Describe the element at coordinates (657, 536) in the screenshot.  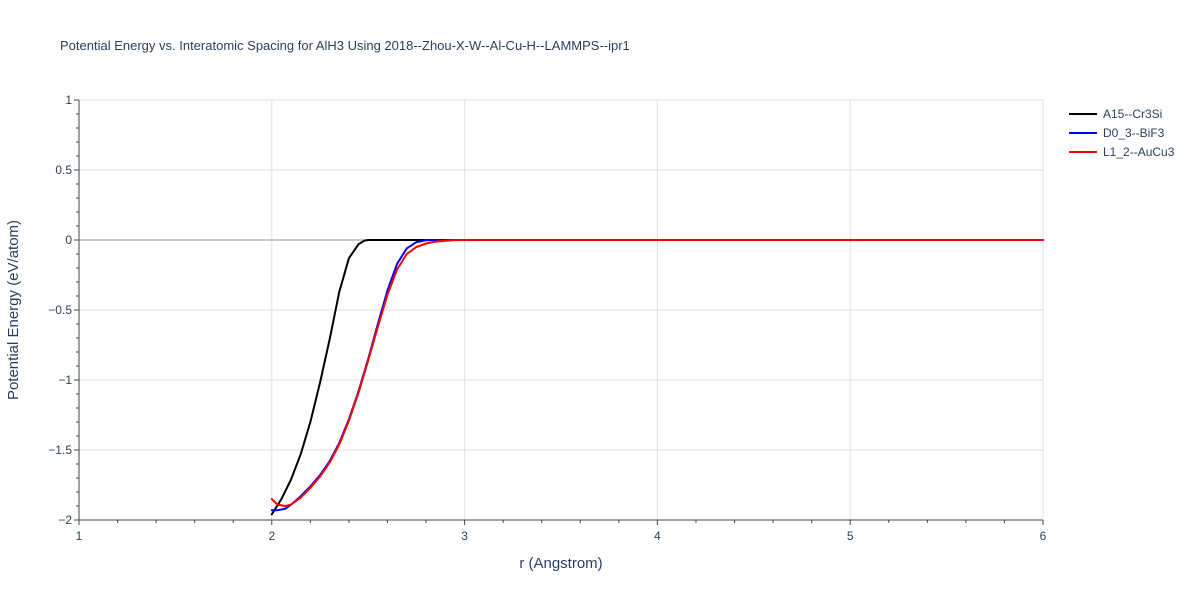
I see `x-tick-label: 4` at that location.